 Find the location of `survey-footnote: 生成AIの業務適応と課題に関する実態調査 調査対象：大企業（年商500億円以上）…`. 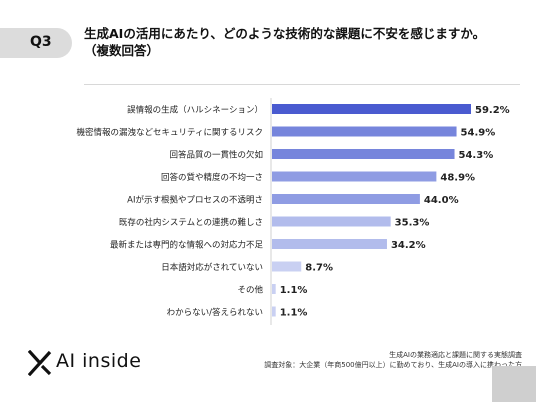

survey-footnote: 生成AIの業務適応と課題に関する実態調査 調査対象：大企業（年商500億円以上）… is located at coordinates (372, 365).